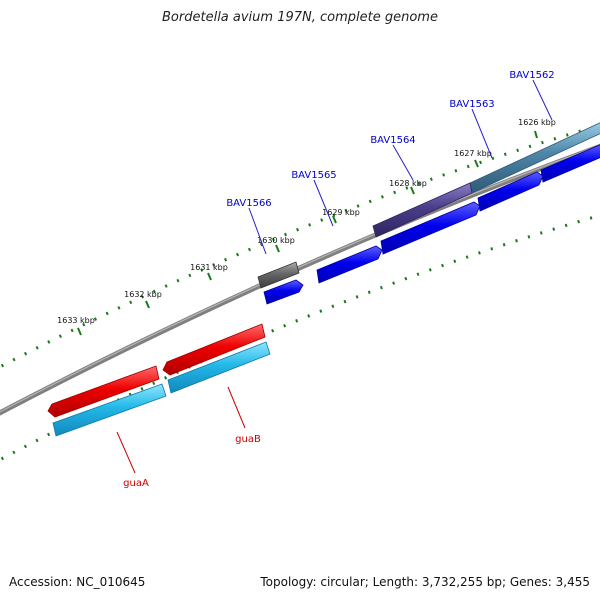 This screenshot has height=600, width=600. Describe the element at coordinates (136, 483) in the screenshot. I see `gene-label-guaA: guaA` at that location.